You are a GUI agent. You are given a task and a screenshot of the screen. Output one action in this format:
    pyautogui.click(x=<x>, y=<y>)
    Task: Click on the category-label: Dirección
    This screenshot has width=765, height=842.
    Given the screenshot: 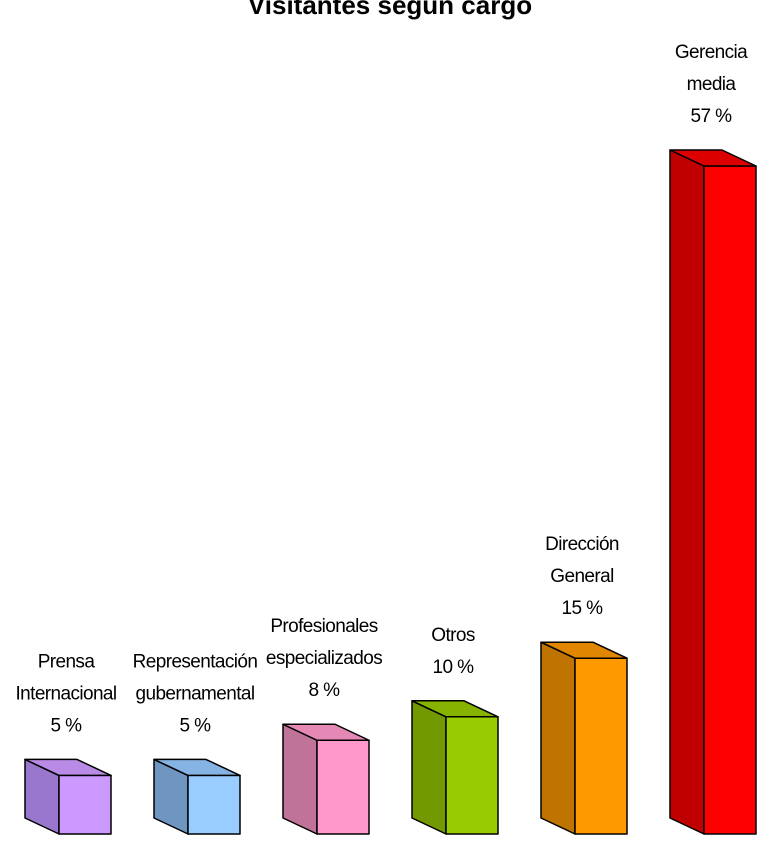 What is the action you would take?
    pyautogui.click(x=582, y=544)
    